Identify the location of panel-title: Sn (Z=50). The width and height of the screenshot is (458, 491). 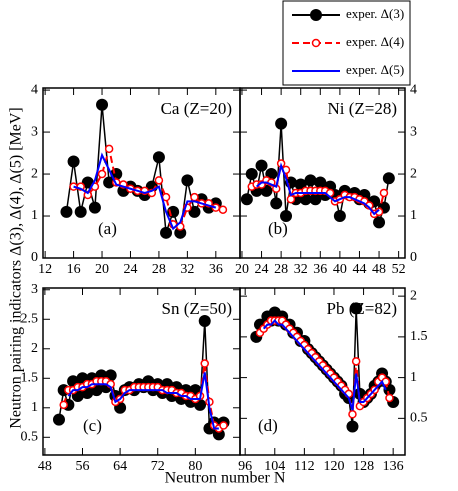
(197, 308).